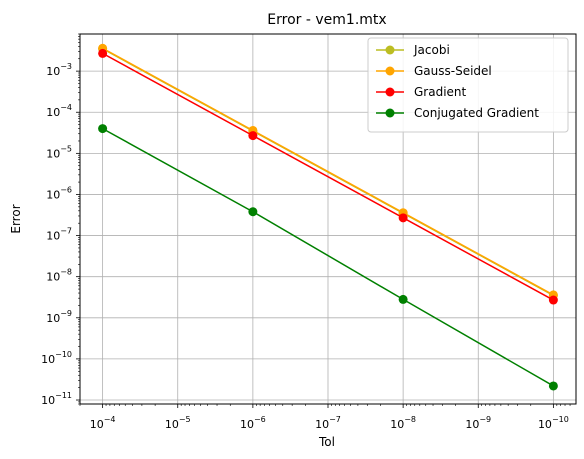 This screenshot has height=459, width=584. I want to click on legend-item-conjugated-gradient: Conjugated Gradient, so click(457, 113).